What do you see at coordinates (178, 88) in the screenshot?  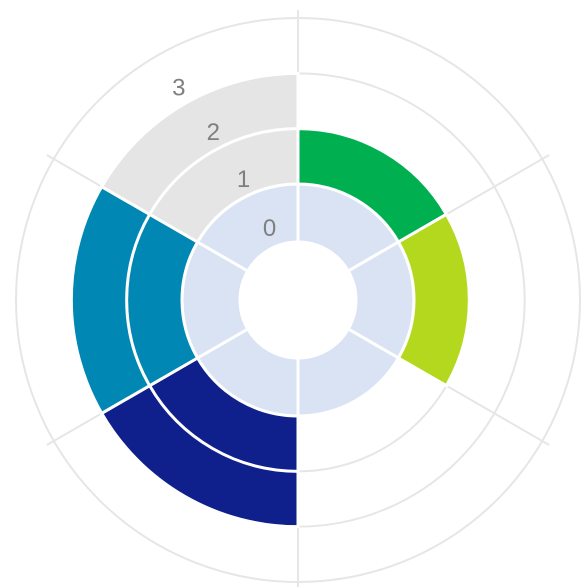 I see `r-tick-label: 3` at bounding box center [178, 88].